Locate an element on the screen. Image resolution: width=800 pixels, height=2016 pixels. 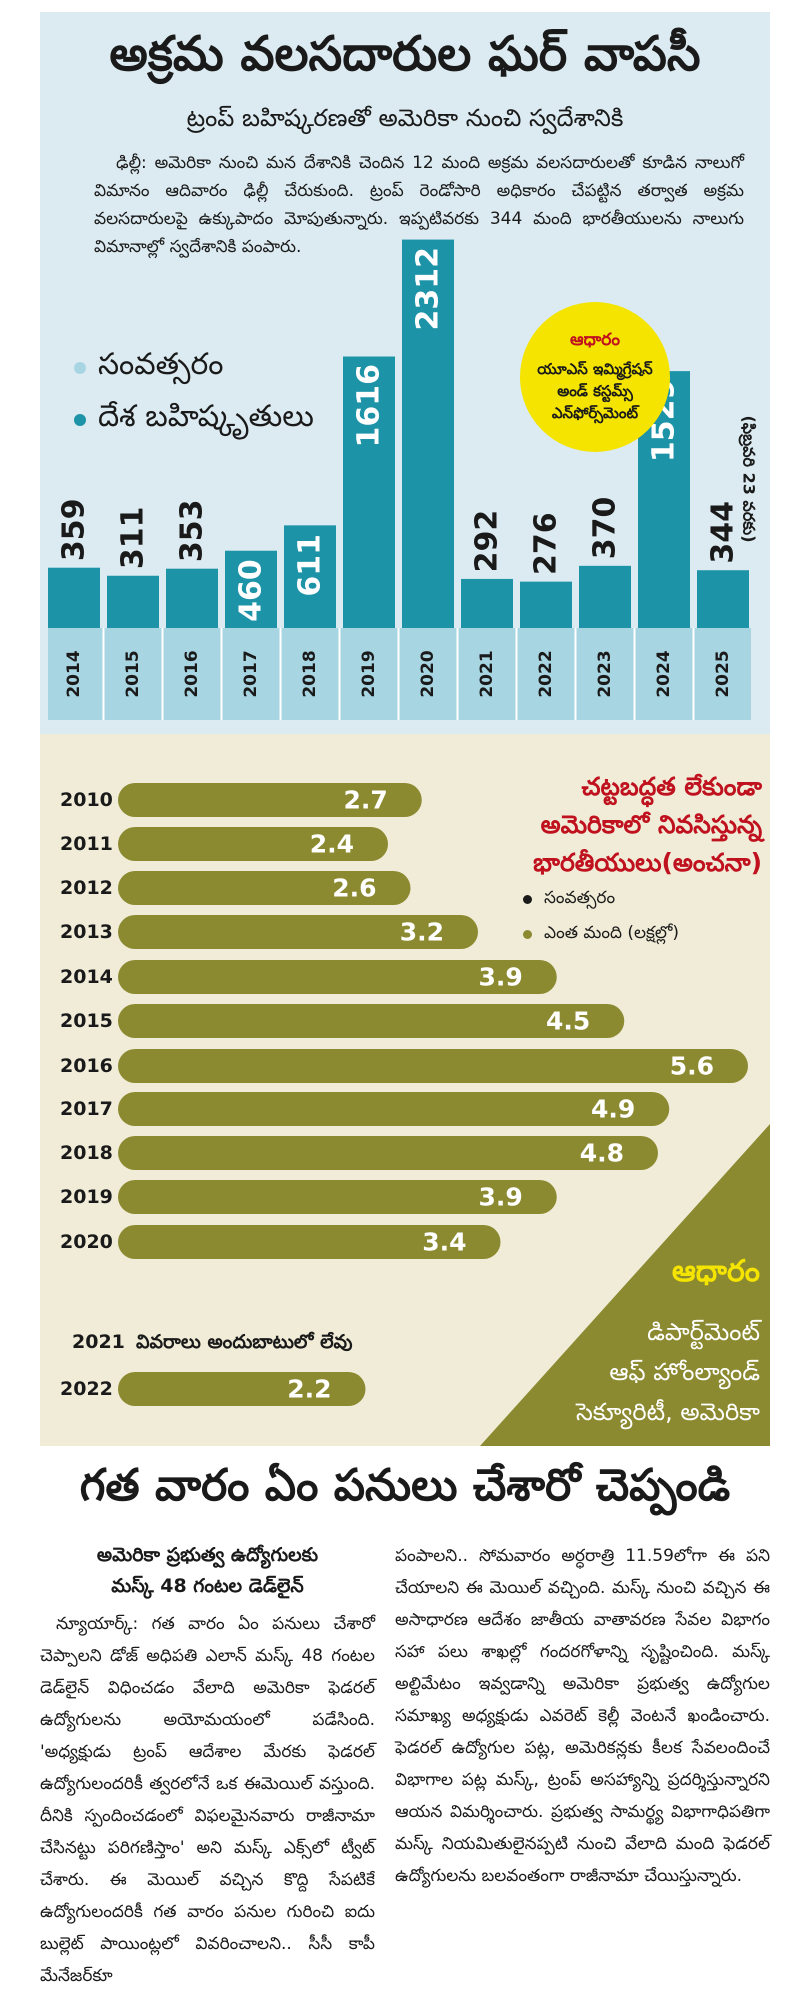
bar-value-label: 1616 is located at coordinates (369, 406).